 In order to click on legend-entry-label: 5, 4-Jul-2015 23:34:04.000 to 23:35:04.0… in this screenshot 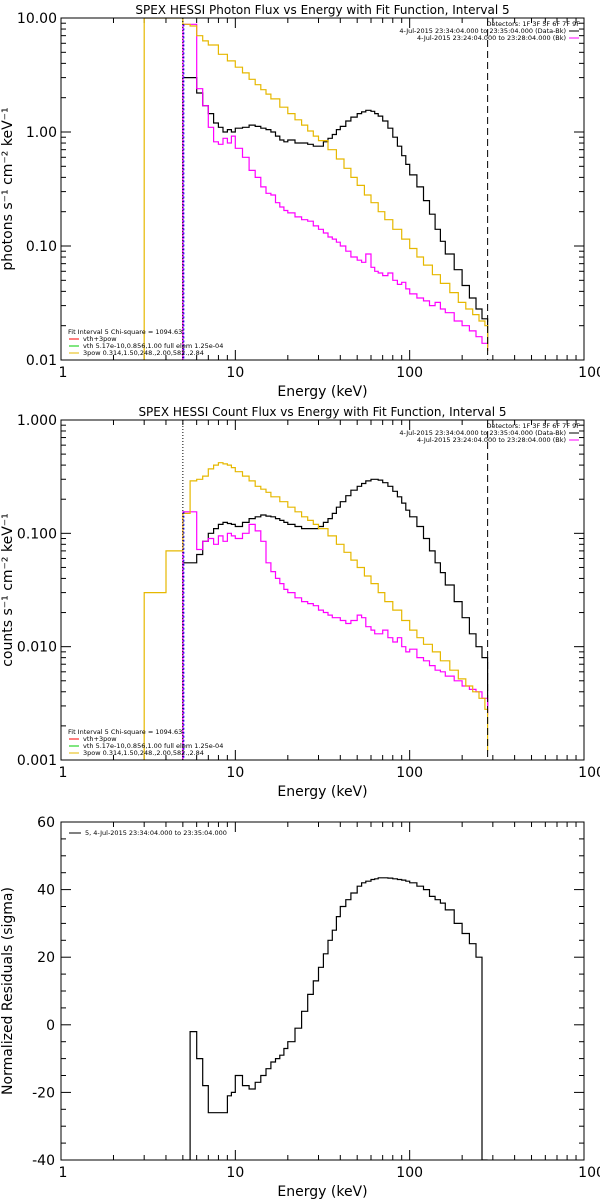, I will do `click(156, 833)`.